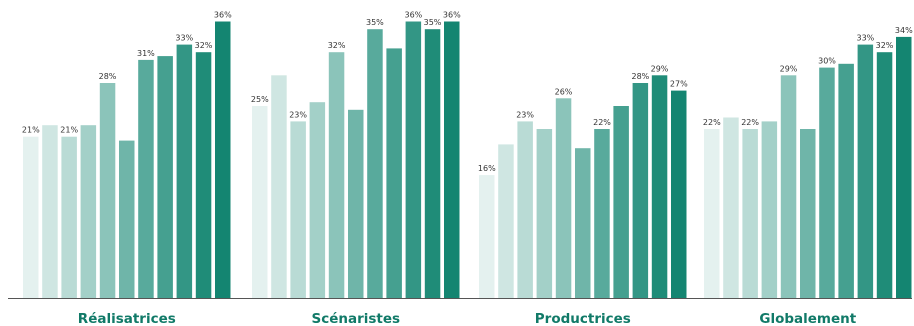  What do you see at coordinates (108, 76) in the screenshot?
I see `data-label-1-5: 28%` at bounding box center [108, 76].